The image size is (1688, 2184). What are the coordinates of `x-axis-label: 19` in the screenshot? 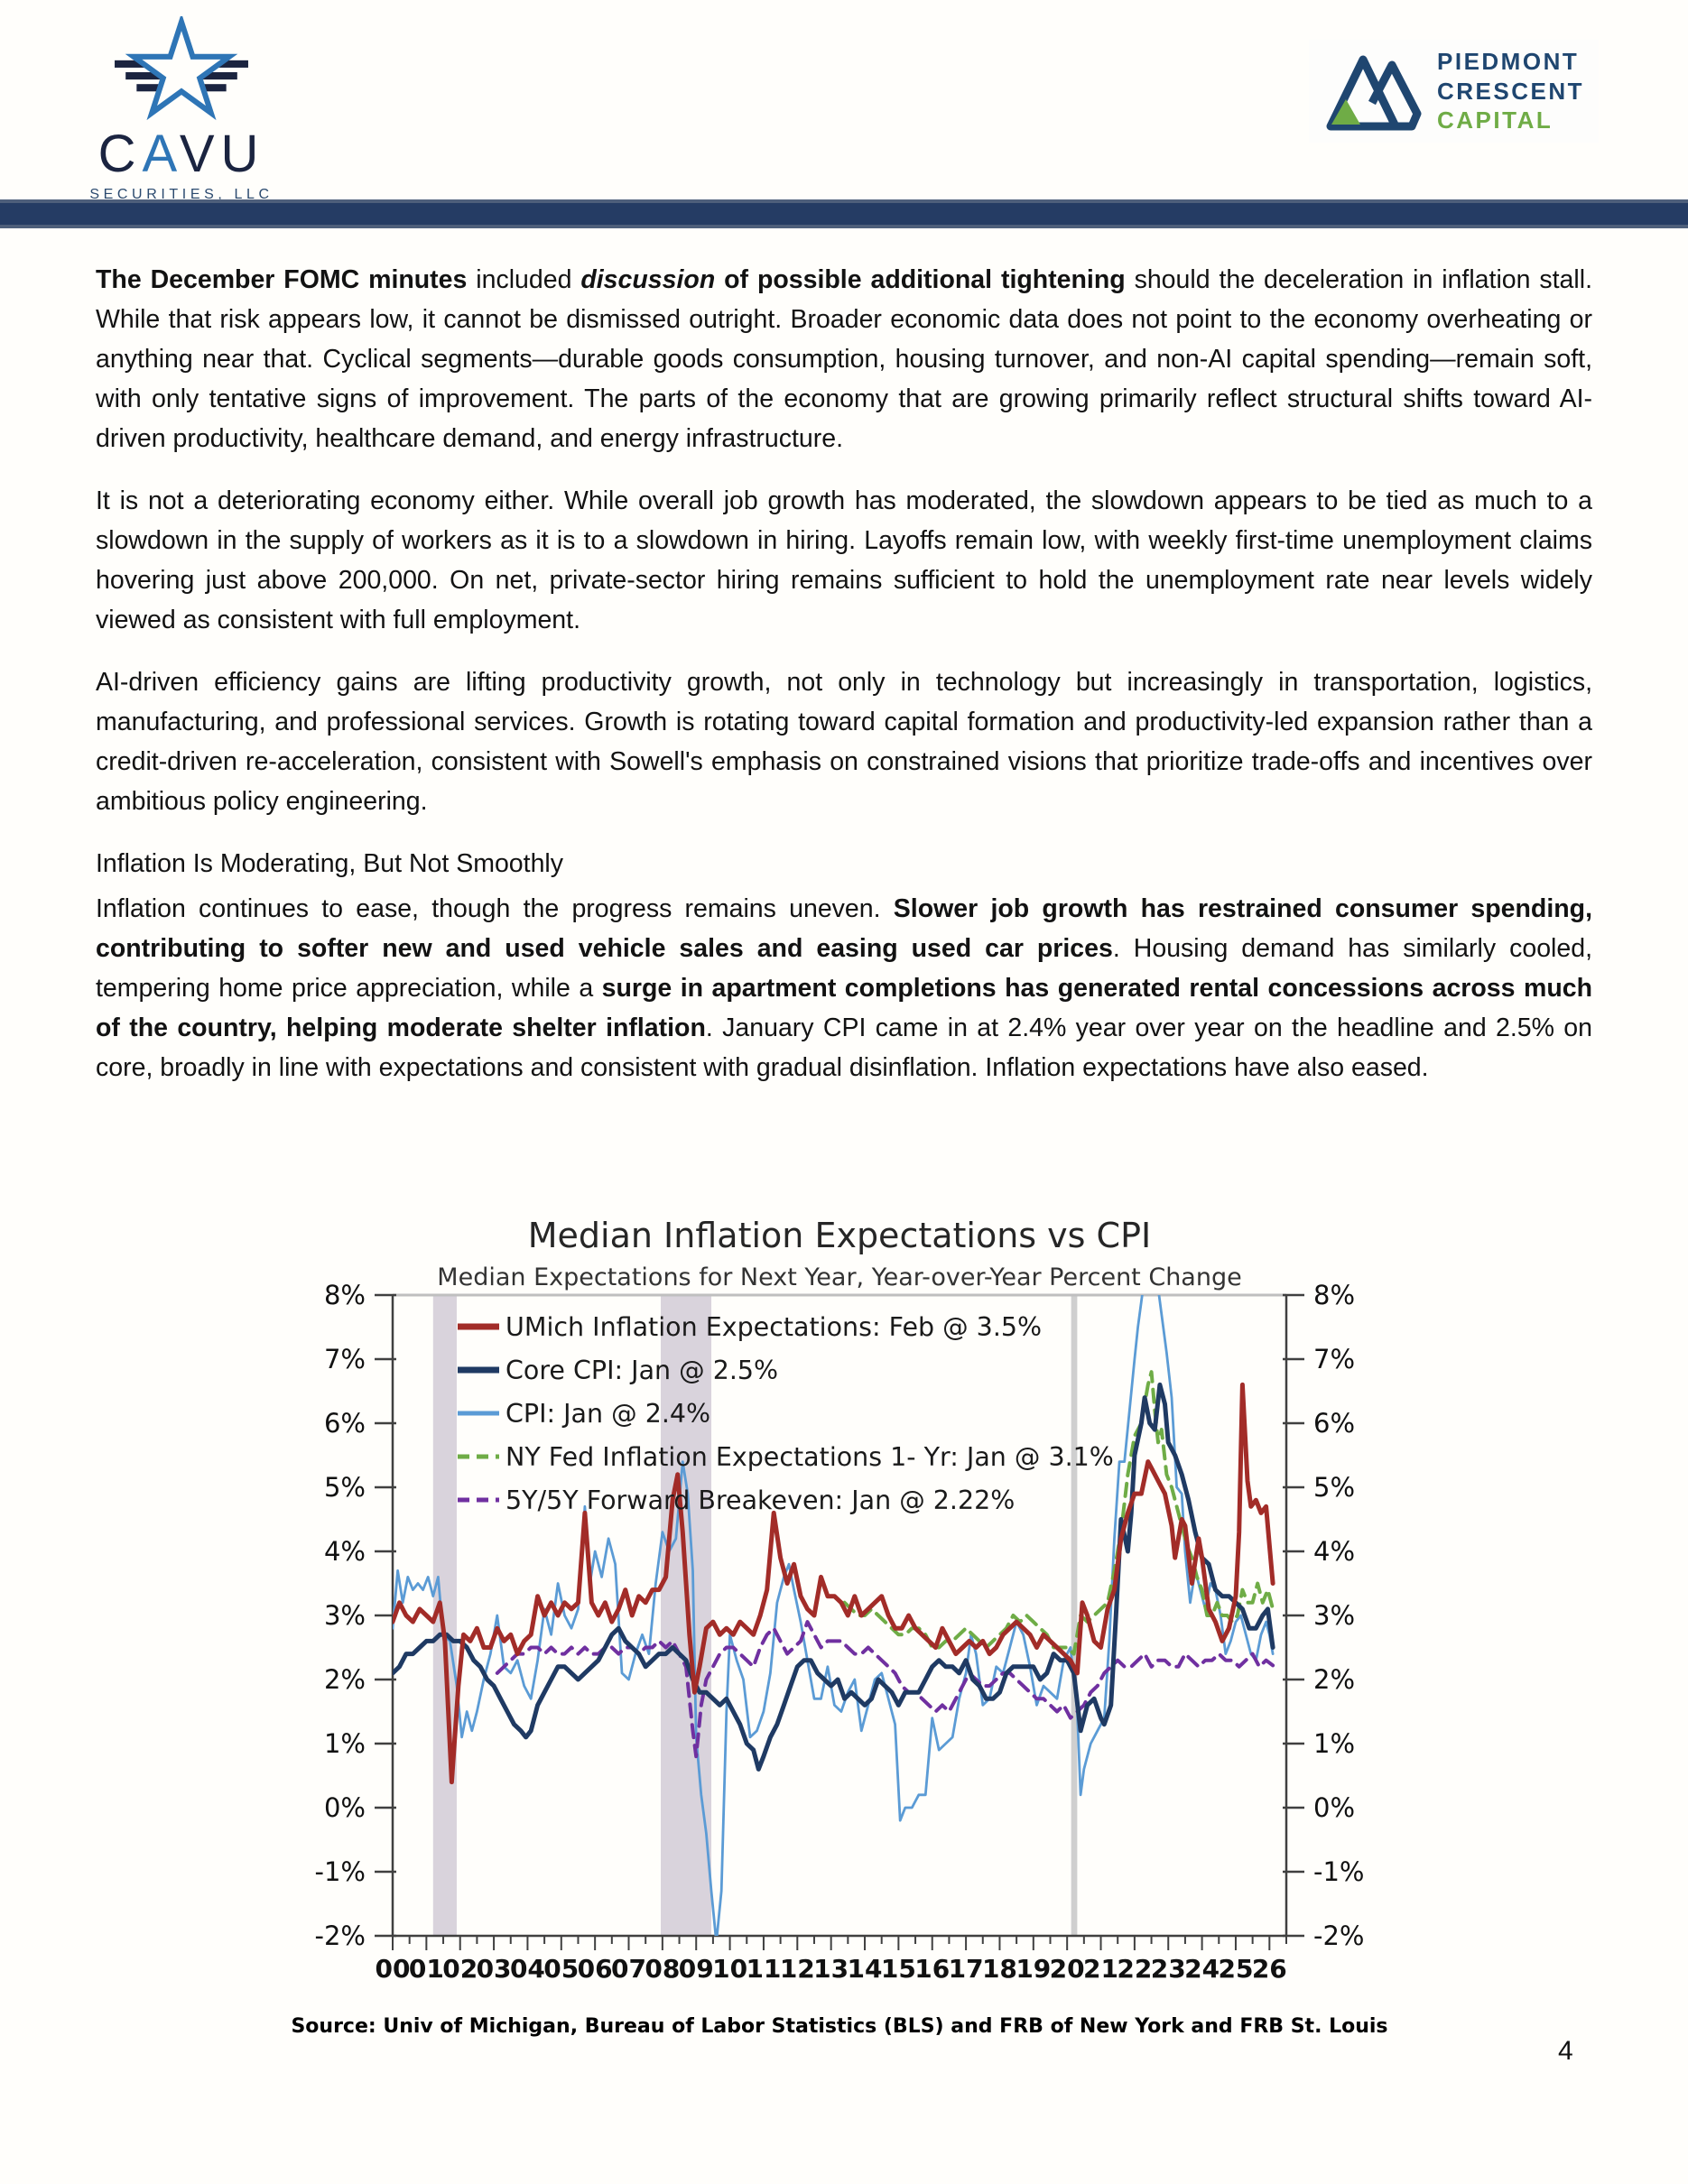 It's located at (1033, 1969).